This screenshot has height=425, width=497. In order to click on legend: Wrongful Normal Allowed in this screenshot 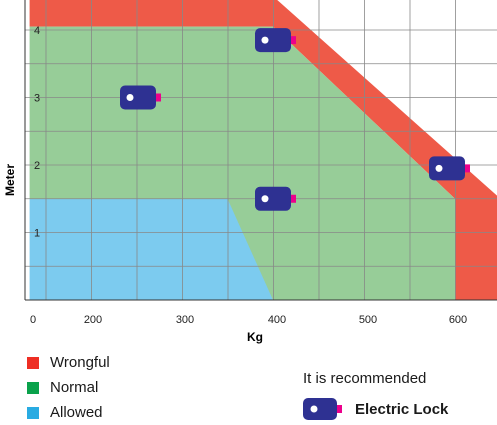, I will do `click(68, 387)`.